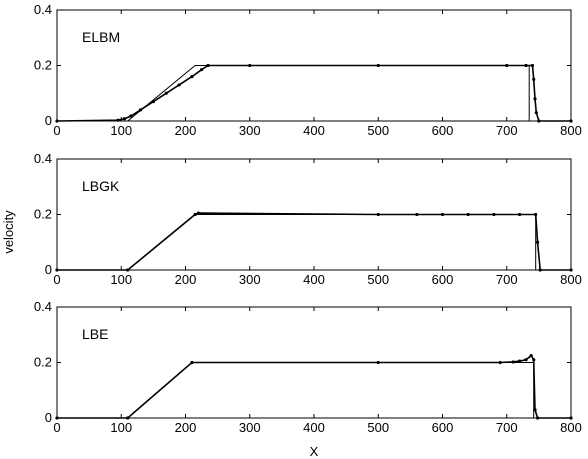  What do you see at coordinates (95, 334) in the screenshot?
I see `panel-label: LBE` at bounding box center [95, 334].